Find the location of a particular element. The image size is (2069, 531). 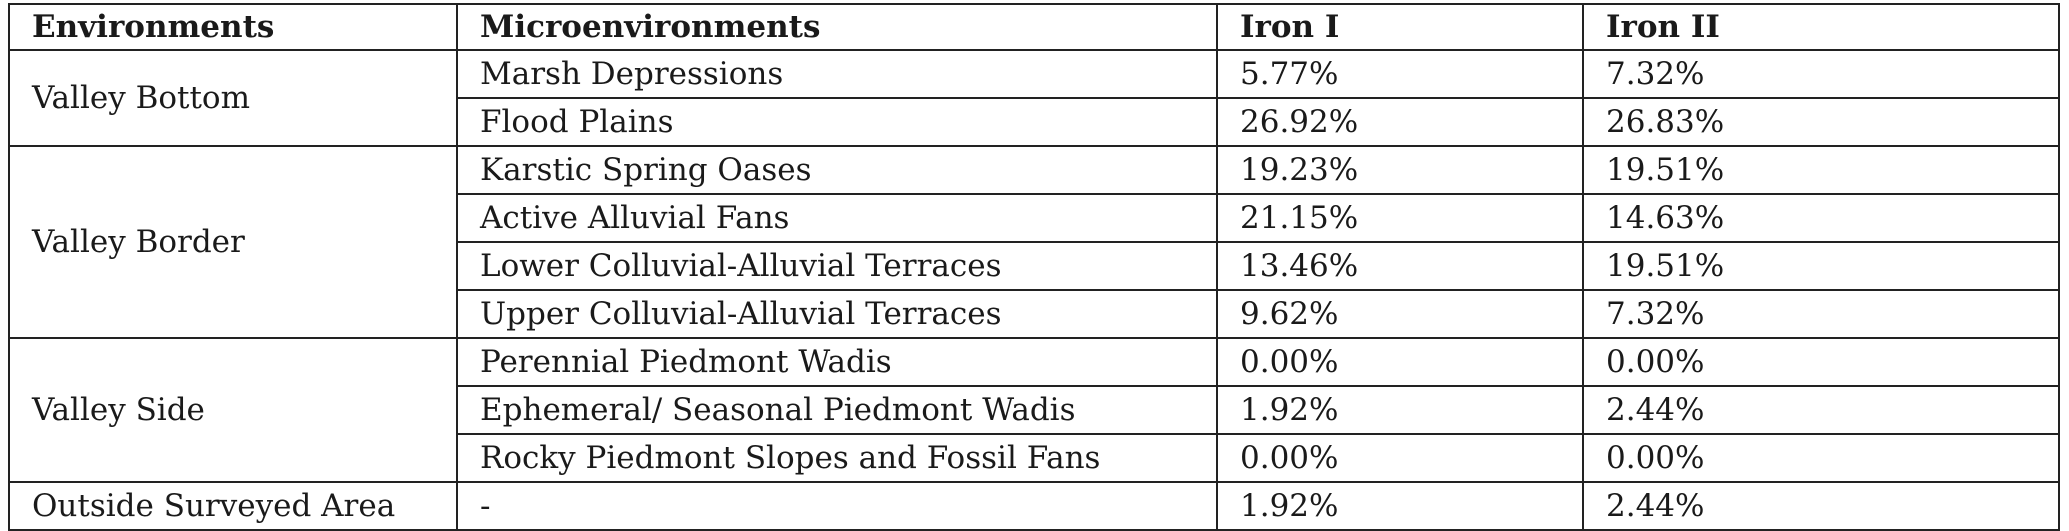

table-row: Flood Plains 26.92% 26.83% is located at coordinates (1034, 122).